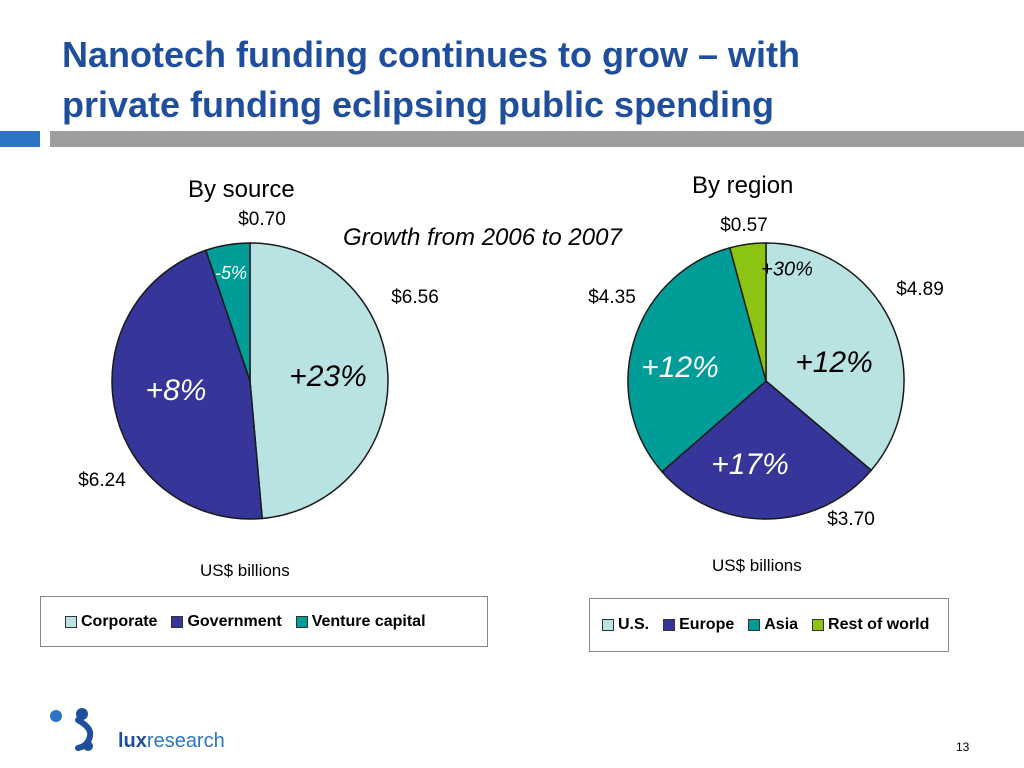 This screenshot has height=768, width=1024. Describe the element at coordinates (301, 621) in the screenshot. I see `legend-swatch-venture-capital` at that location.